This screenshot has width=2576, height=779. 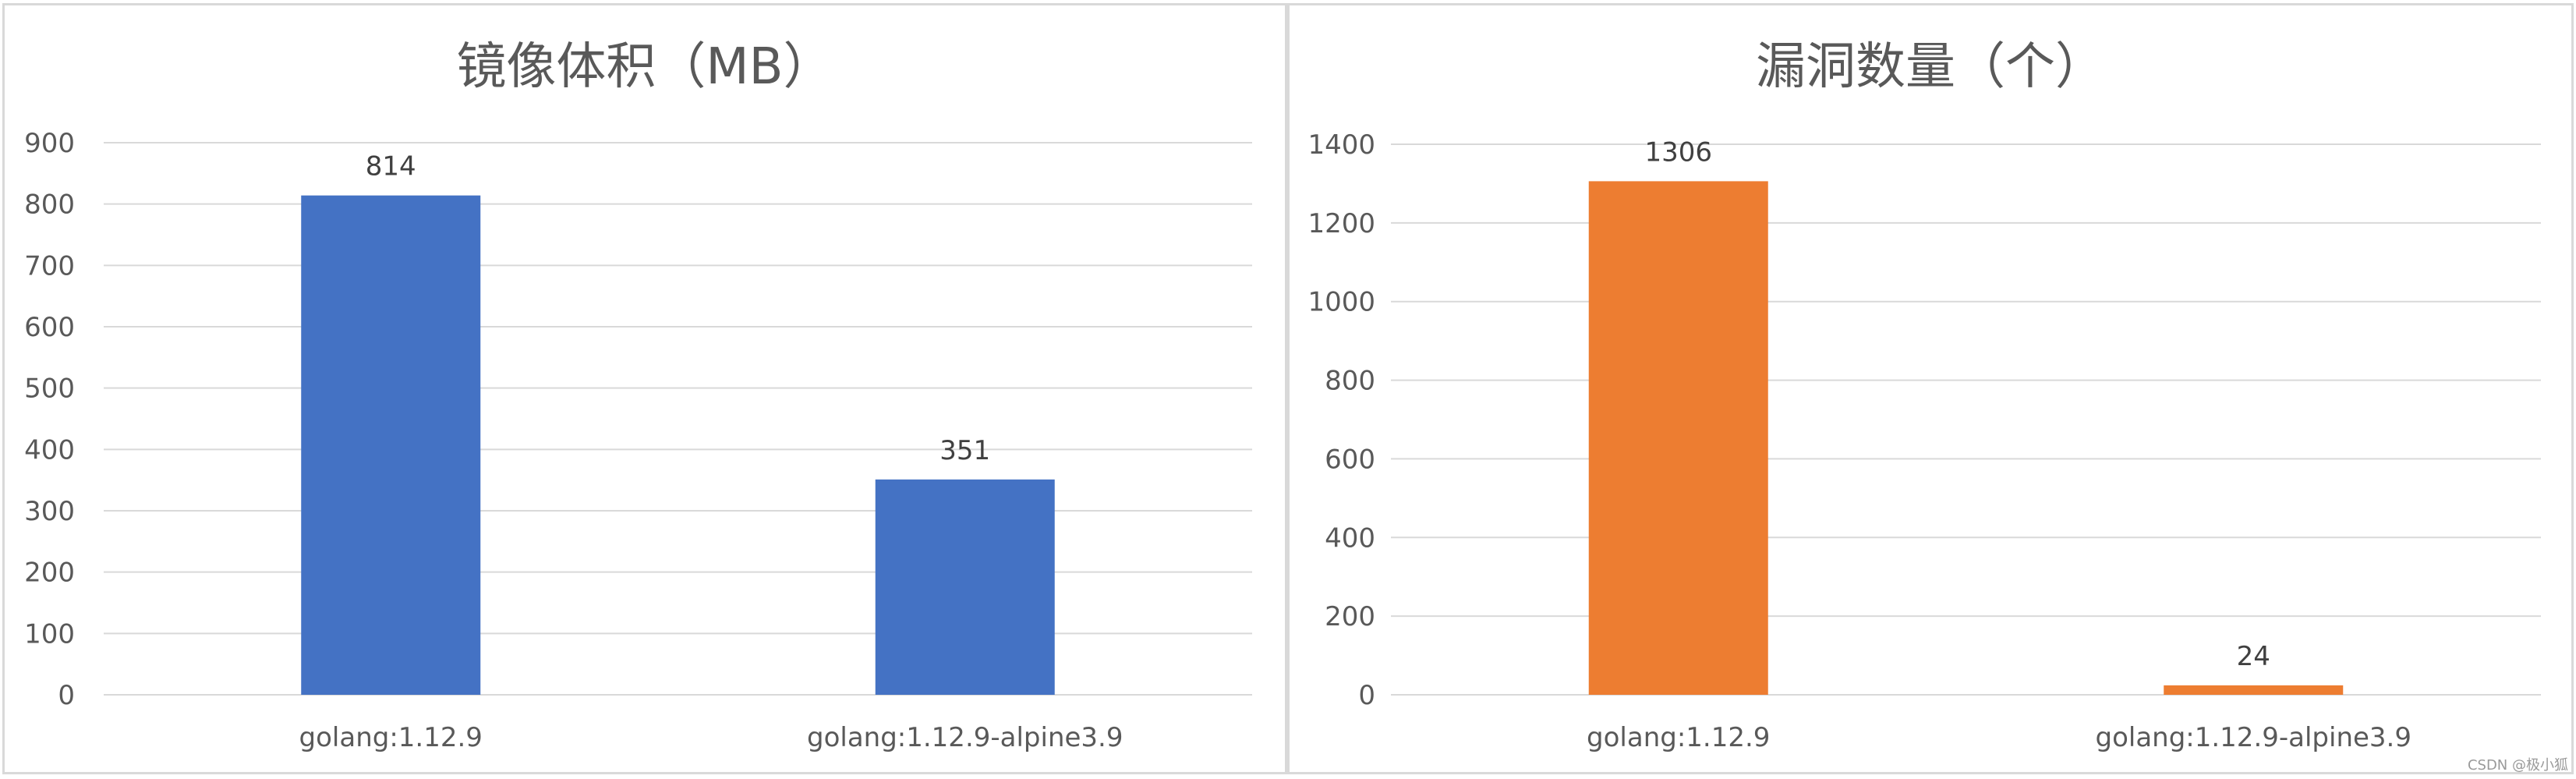 I want to click on y-tick-label: 1400, so click(x=1341, y=145).